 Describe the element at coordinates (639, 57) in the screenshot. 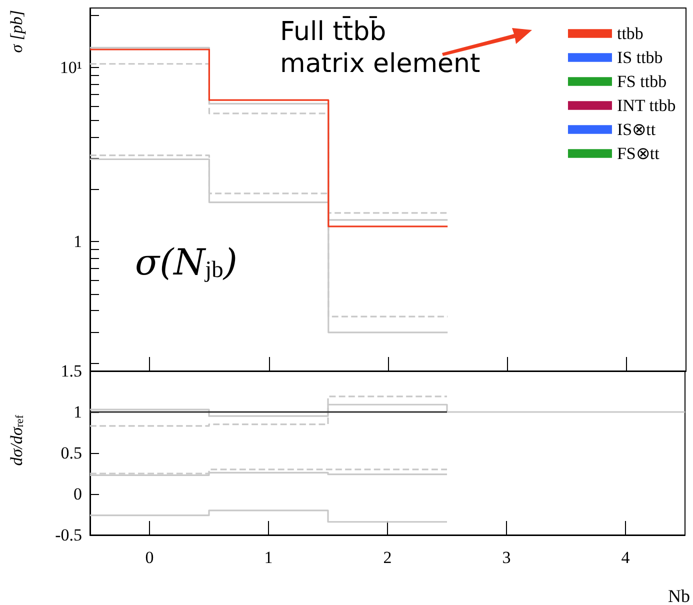

I see `legend-label: IS ttbb` at that location.